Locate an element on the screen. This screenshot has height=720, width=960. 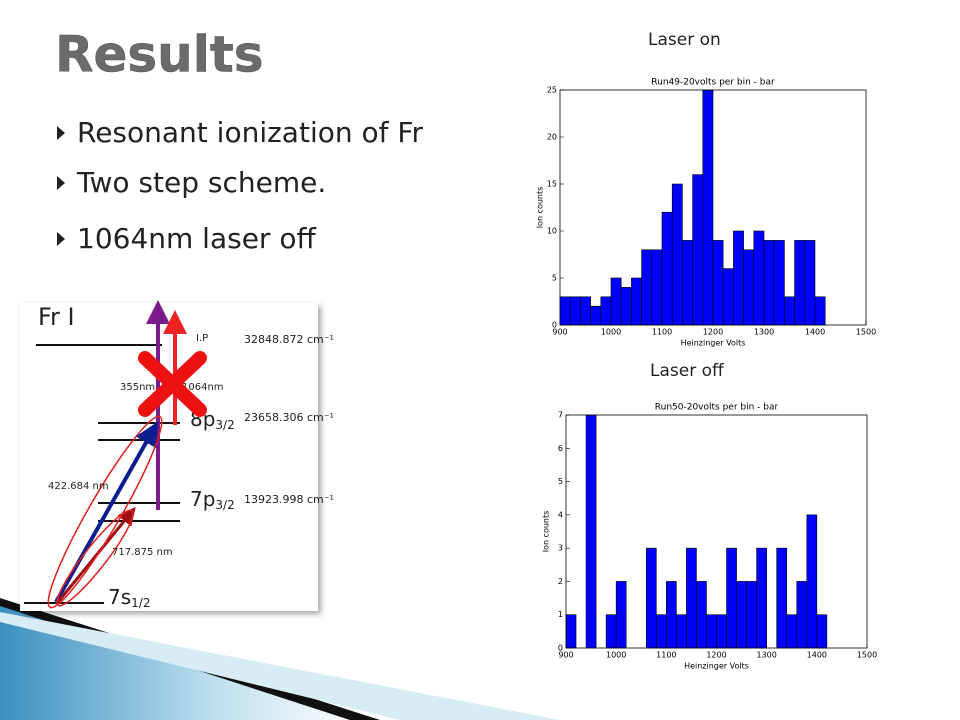
bullet: Resonant ionization of Fr is located at coordinates (250, 132).